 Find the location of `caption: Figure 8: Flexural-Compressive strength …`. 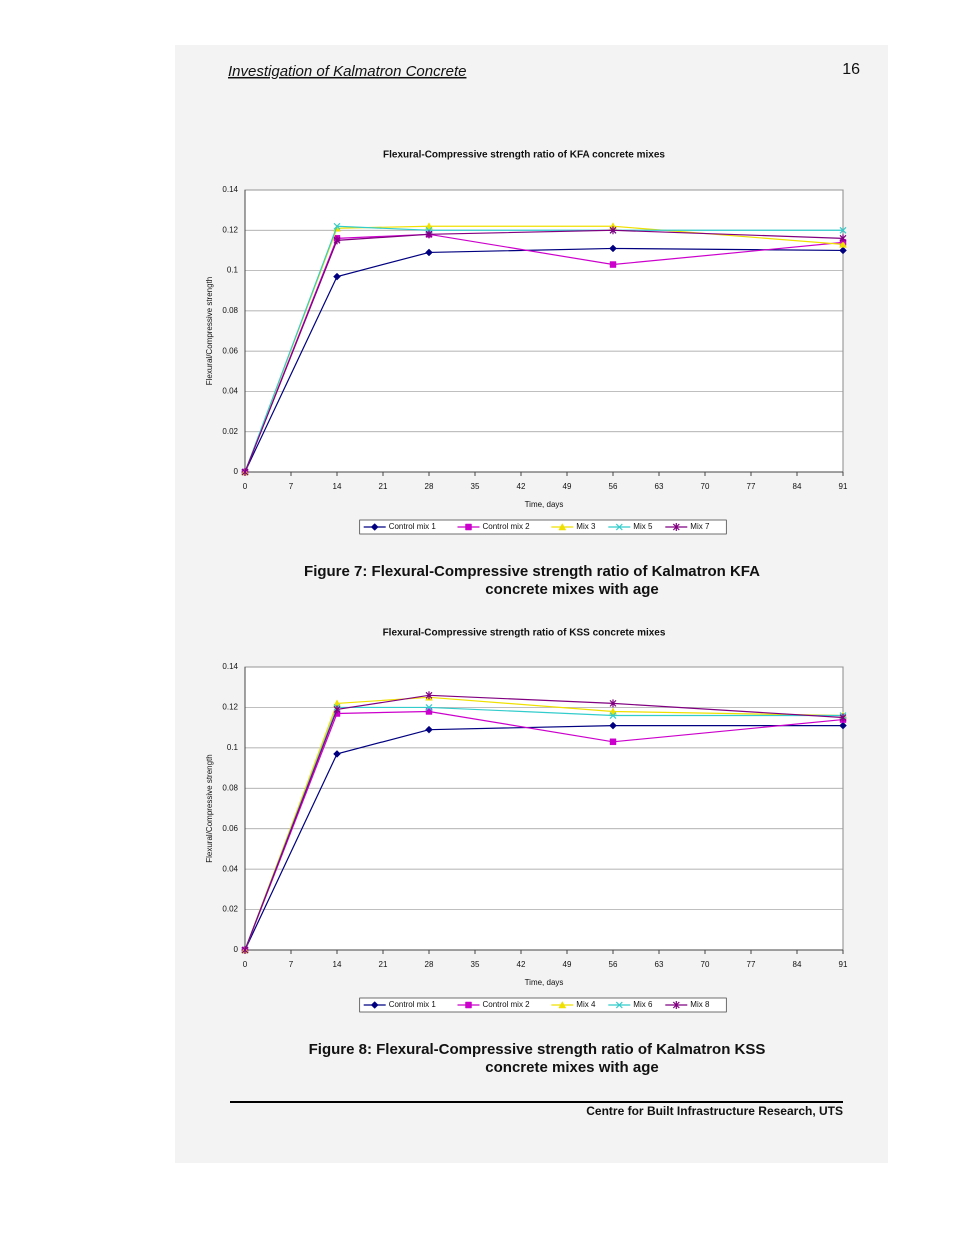

caption: Figure 8: Flexural-Compressive strength … is located at coordinates (537, 1049).